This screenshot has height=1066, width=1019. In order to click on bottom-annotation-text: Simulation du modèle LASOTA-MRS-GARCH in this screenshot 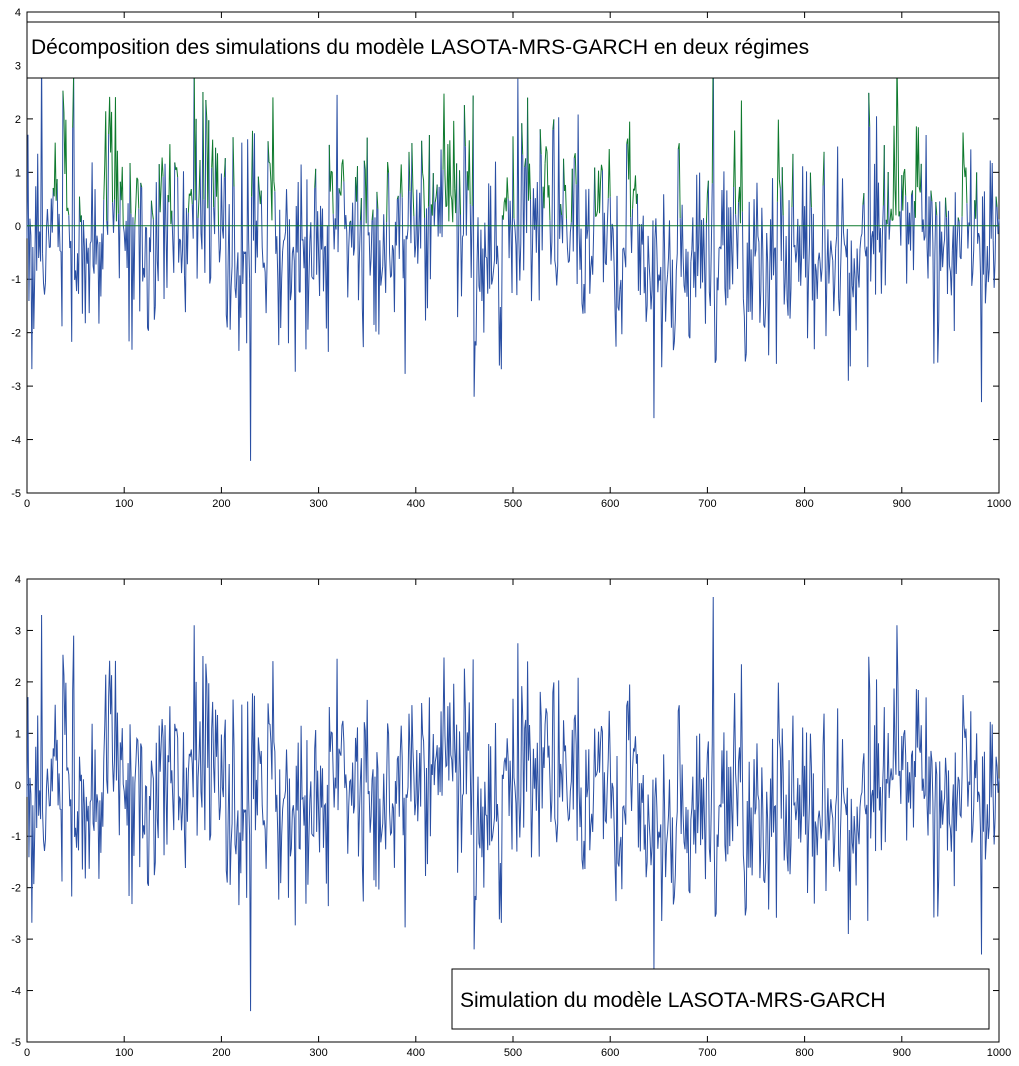, I will do `click(673, 1000)`.